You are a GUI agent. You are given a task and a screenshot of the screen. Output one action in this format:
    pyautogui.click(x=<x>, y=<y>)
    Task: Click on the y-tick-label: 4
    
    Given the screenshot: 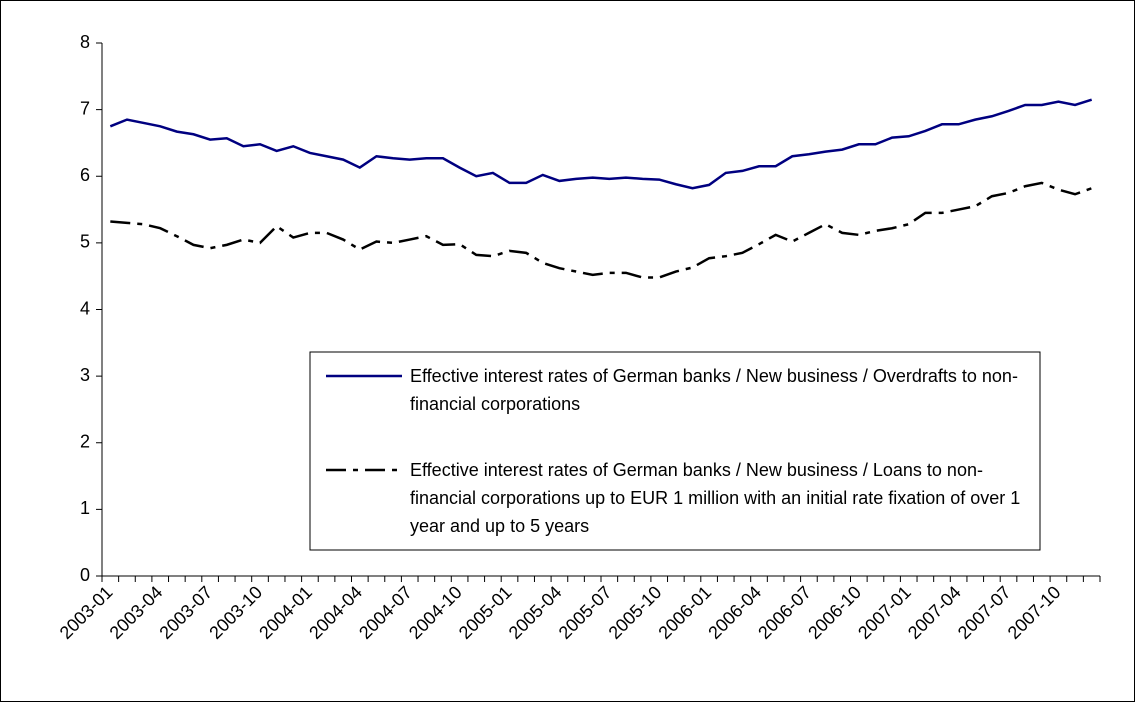 What is the action you would take?
    pyautogui.click(x=85, y=308)
    